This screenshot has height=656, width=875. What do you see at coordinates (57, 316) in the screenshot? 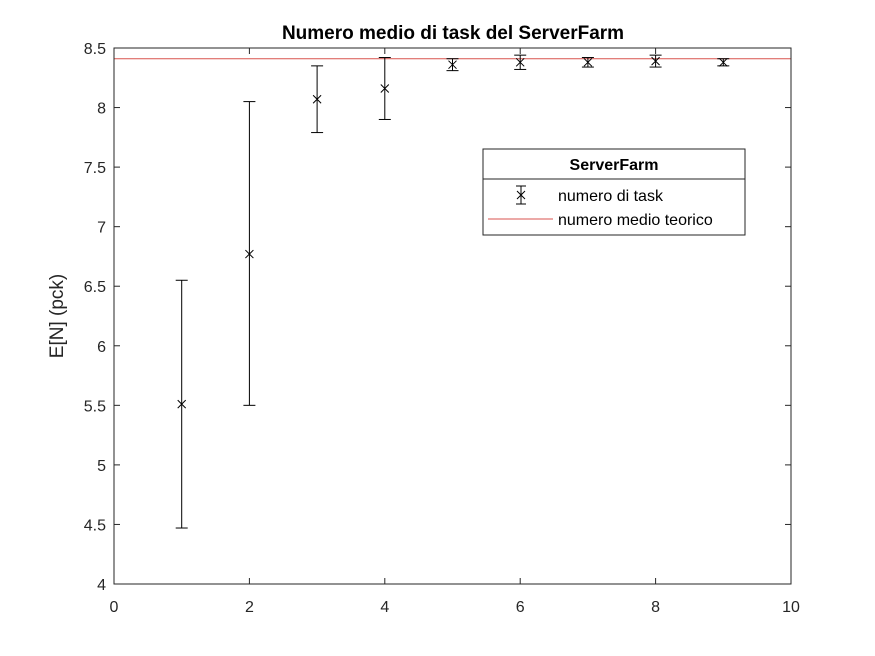
I see `y-axis-label: E[N] (pck)` at bounding box center [57, 316].